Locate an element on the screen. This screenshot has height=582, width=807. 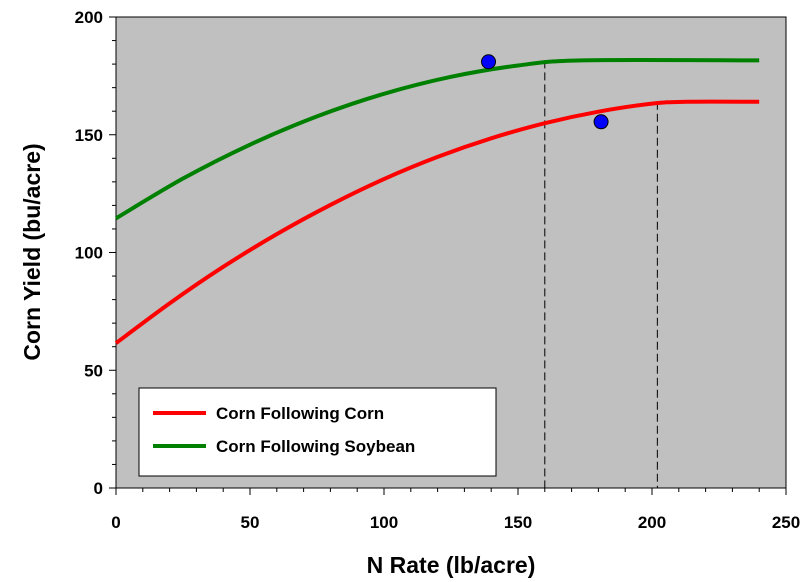
x-tick-label: 250 is located at coordinates (786, 522).